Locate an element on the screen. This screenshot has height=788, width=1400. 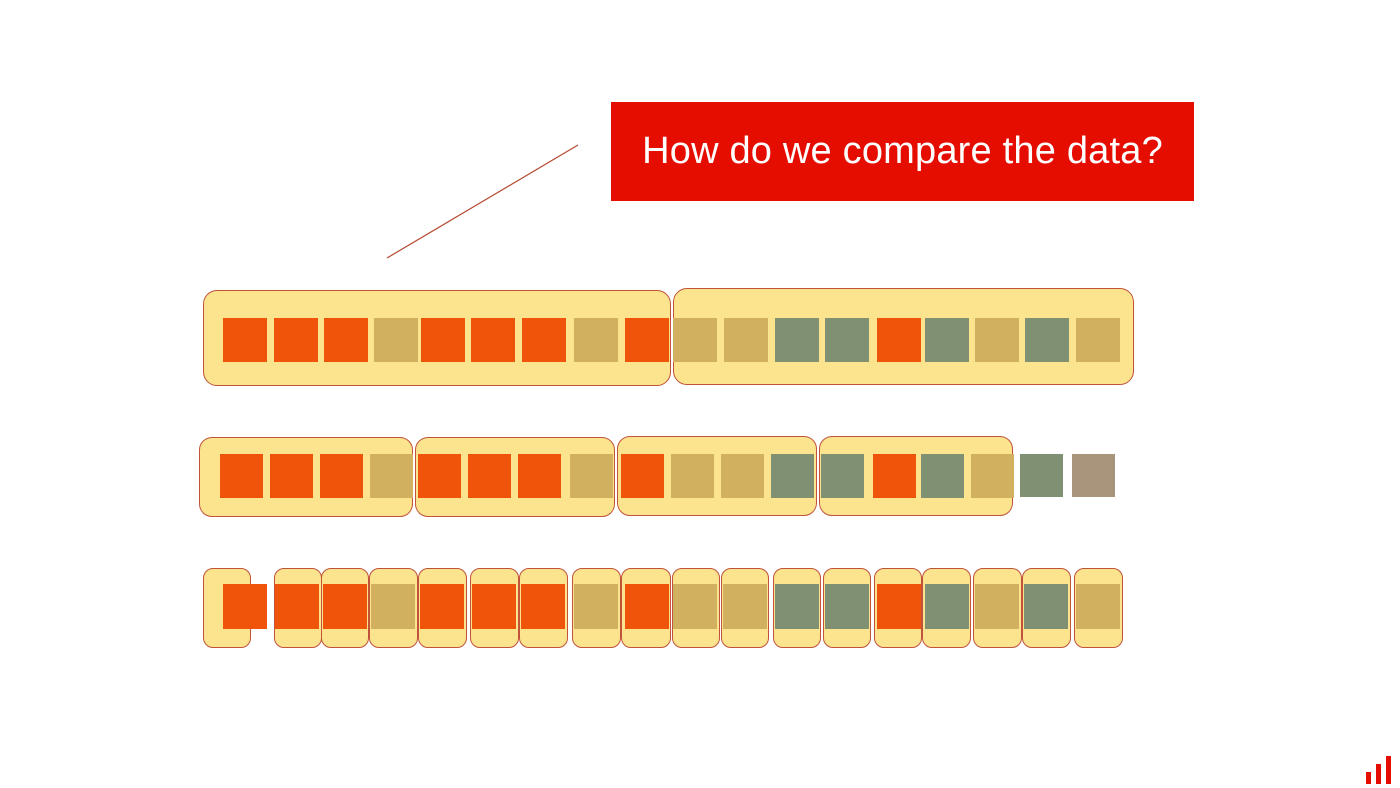
data-cell-grey is located at coordinates (1093, 475).